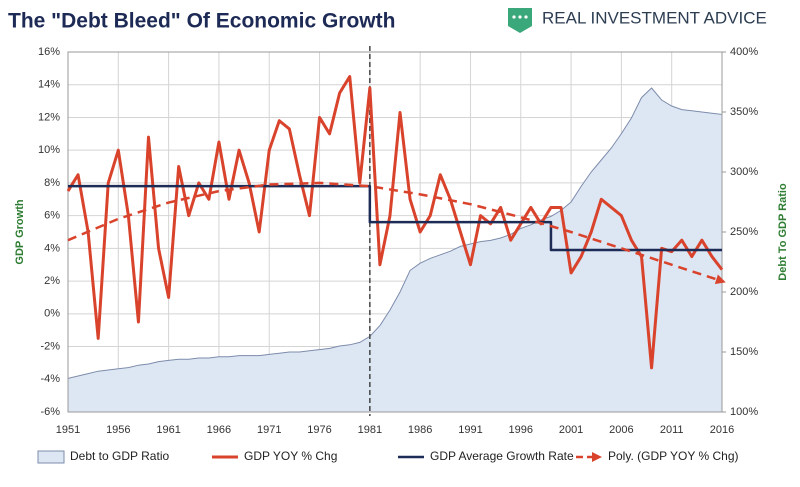  Describe the element at coordinates (219, 430) in the screenshot. I see `x-tick-label: 1966` at that location.